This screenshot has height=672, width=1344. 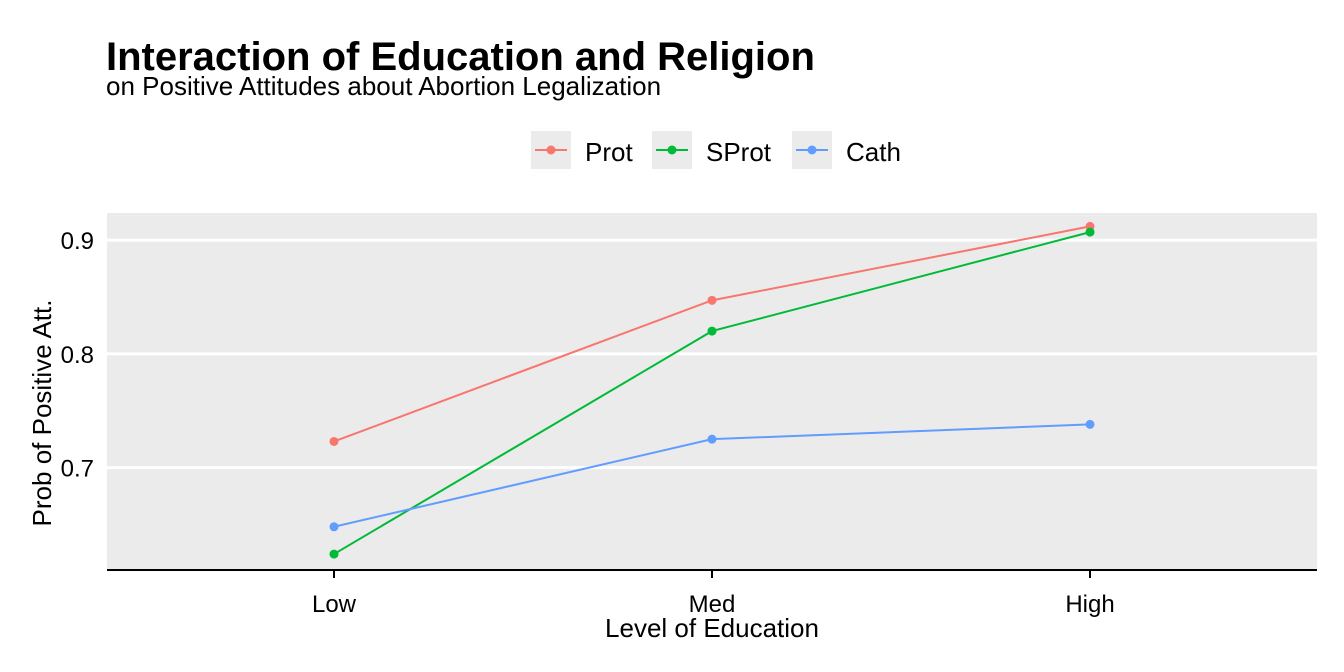 What do you see at coordinates (1089, 604) in the screenshot?
I see `x-tick-label: High` at bounding box center [1089, 604].